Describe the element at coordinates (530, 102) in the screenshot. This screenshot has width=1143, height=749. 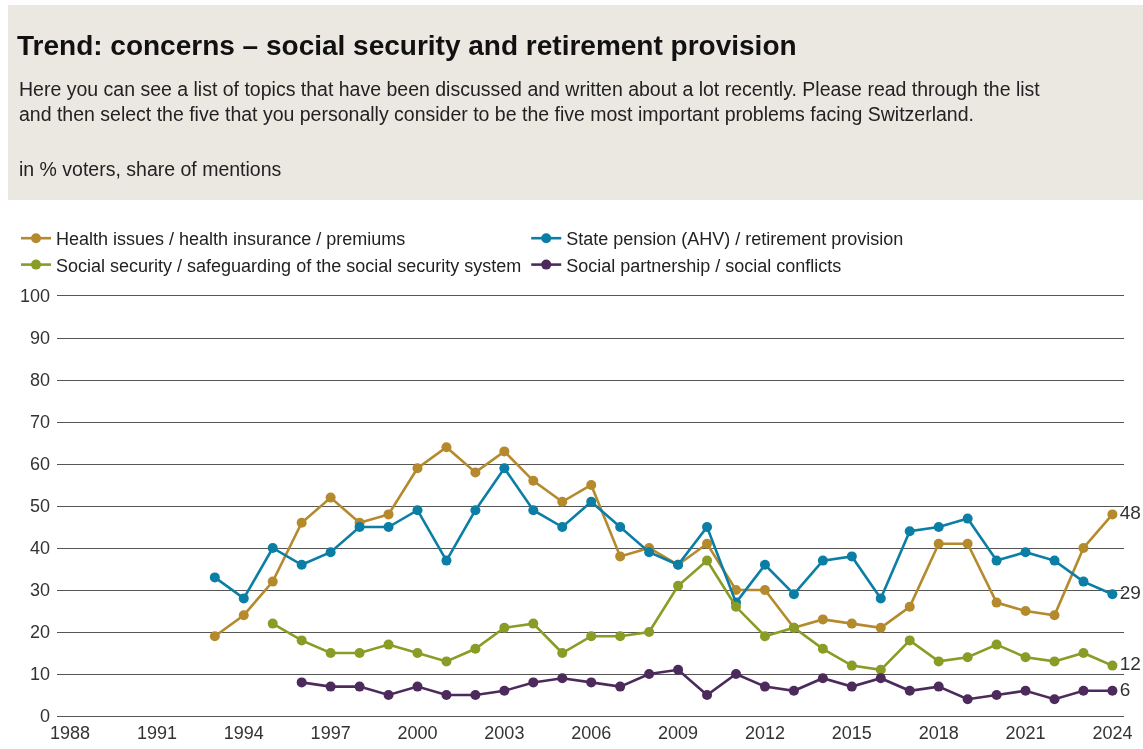
I see `chart-subtitle: Here you can see a list of topics that have been discussed and written about a lot recently. Please read through the list and then select the five that you personally consider to be the five most important problems facing Switzerland.` at that location.